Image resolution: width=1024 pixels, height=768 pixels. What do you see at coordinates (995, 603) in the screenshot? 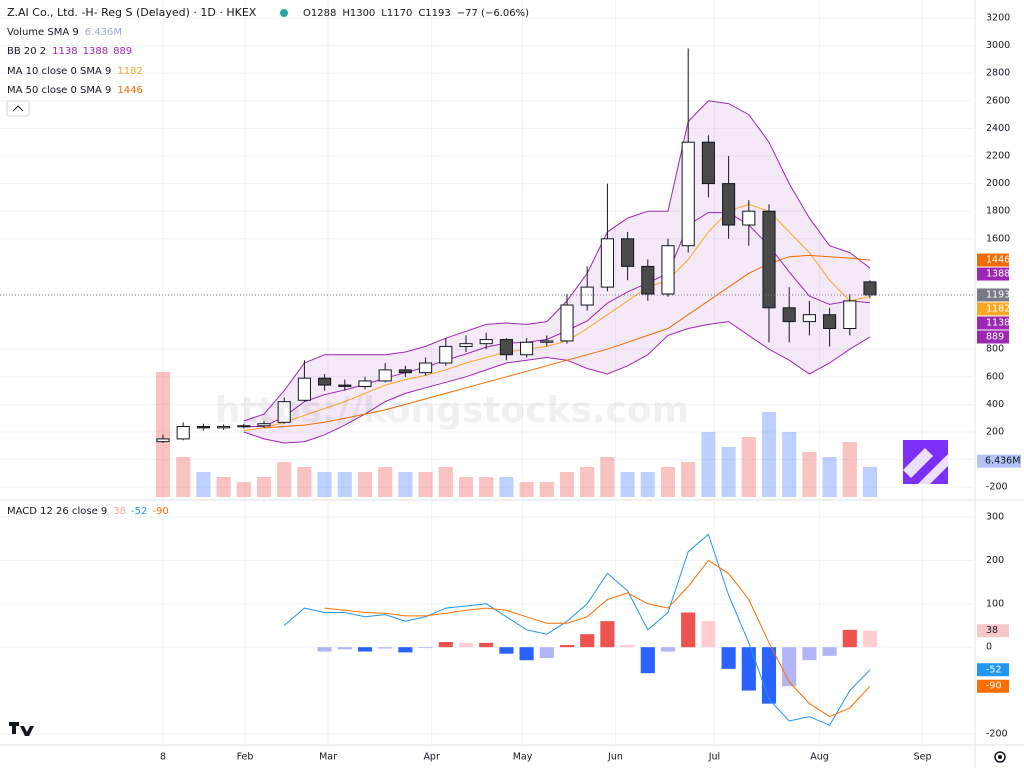
I see `macd-tick-label: 100` at bounding box center [995, 603].